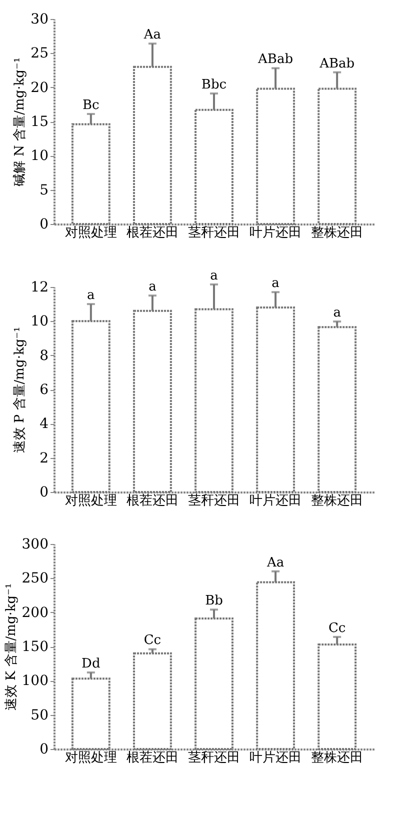 The height and width of the screenshot is (814, 416). What do you see at coordinates (39, 715) in the screenshot?
I see `y-tick-label: 50` at bounding box center [39, 715].